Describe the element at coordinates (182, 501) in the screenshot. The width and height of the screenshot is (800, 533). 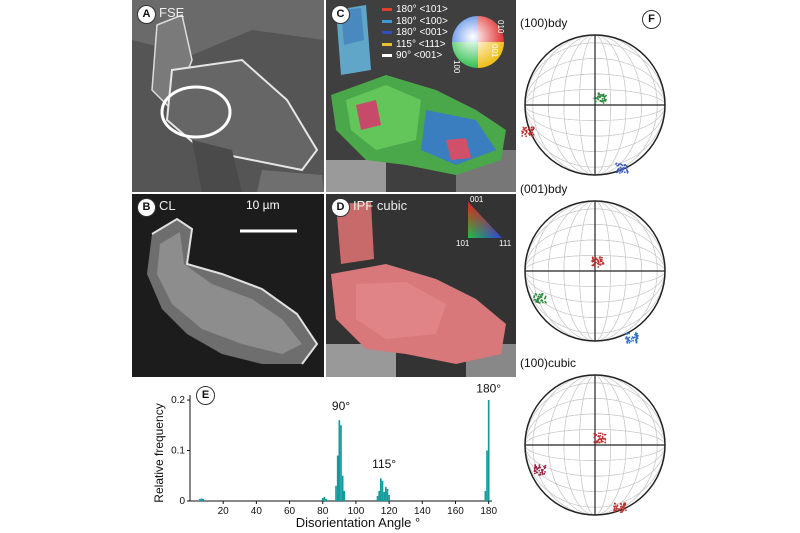
I see `y-tick-label: 0` at that location.